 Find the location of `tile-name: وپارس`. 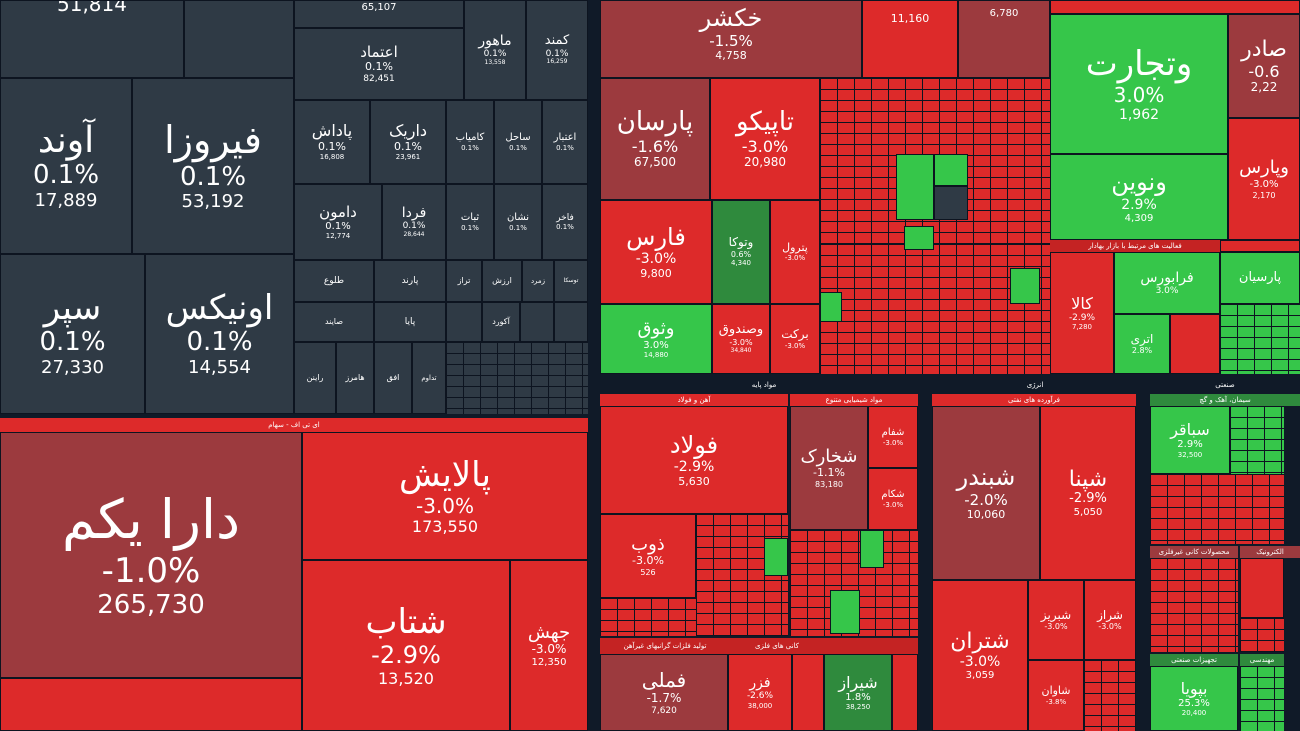

tile-name: وپارس is located at coordinates (1264, 168).